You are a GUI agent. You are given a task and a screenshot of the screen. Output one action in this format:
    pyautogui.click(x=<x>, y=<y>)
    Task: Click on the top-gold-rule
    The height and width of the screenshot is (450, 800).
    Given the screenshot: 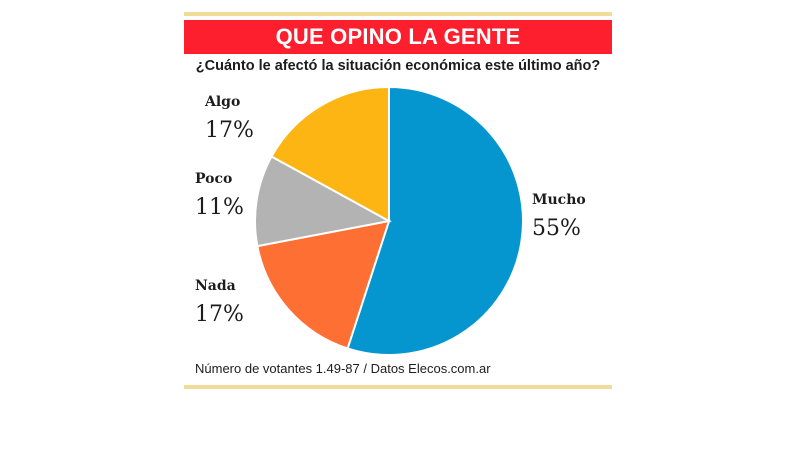 What is the action you would take?
    pyautogui.click(x=398, y=14)
    